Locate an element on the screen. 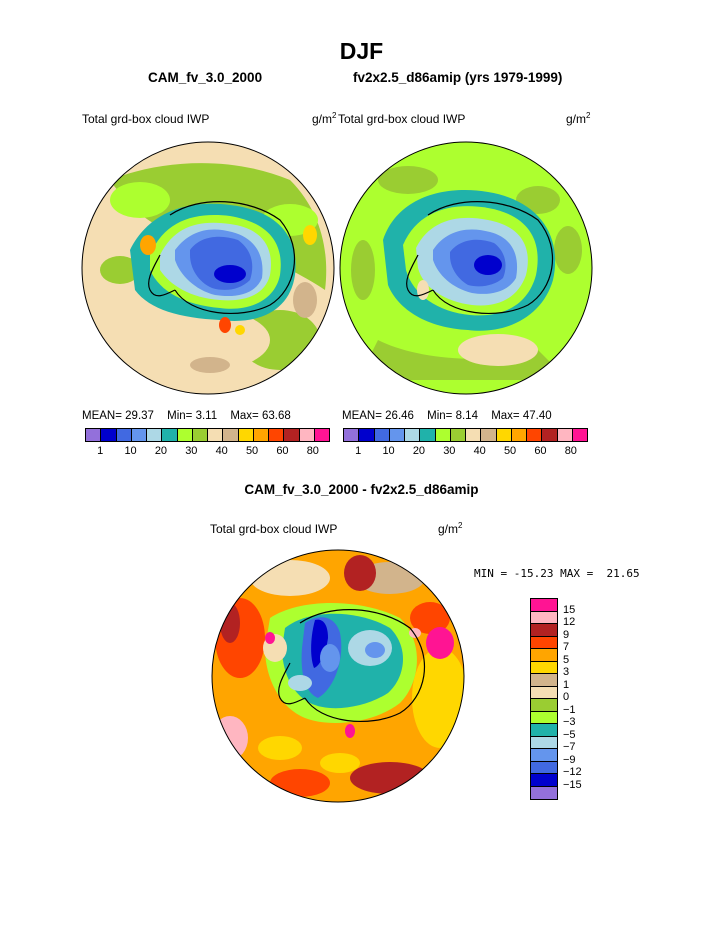 The height and width of the screenshot is (935, 723). right-colorbar-tick-label: 50 is located at coordinates (510, 451).